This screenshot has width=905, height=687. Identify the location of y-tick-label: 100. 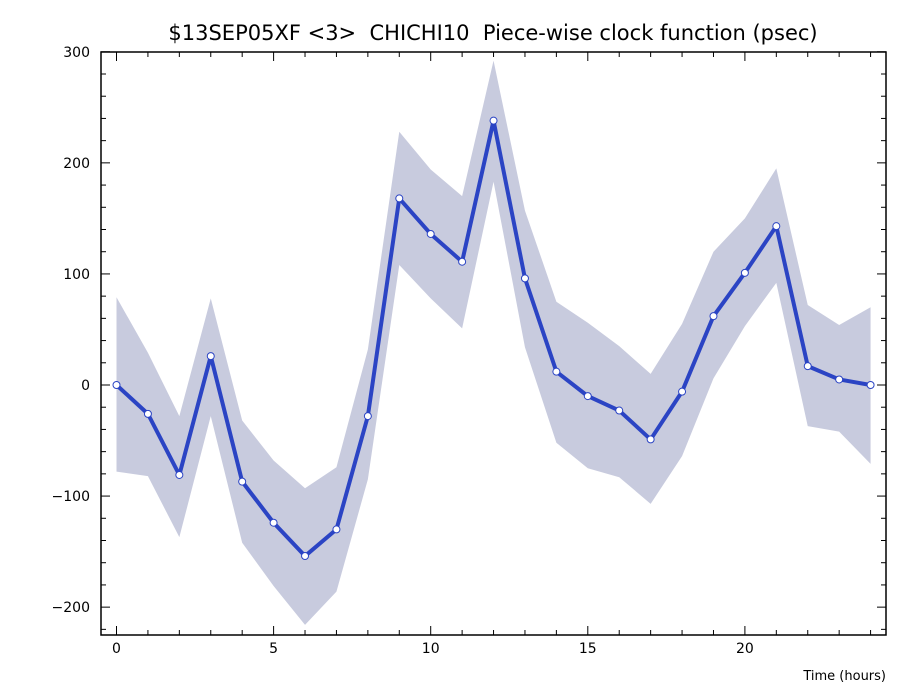
(76, 275).